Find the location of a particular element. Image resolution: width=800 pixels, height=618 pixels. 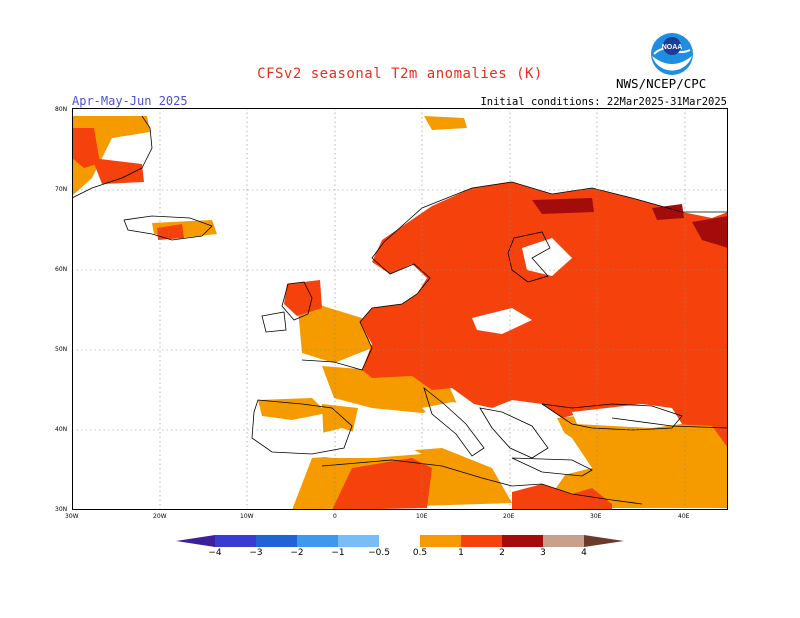

legend-tick-3: 3 is located at coordinates (543, 553).